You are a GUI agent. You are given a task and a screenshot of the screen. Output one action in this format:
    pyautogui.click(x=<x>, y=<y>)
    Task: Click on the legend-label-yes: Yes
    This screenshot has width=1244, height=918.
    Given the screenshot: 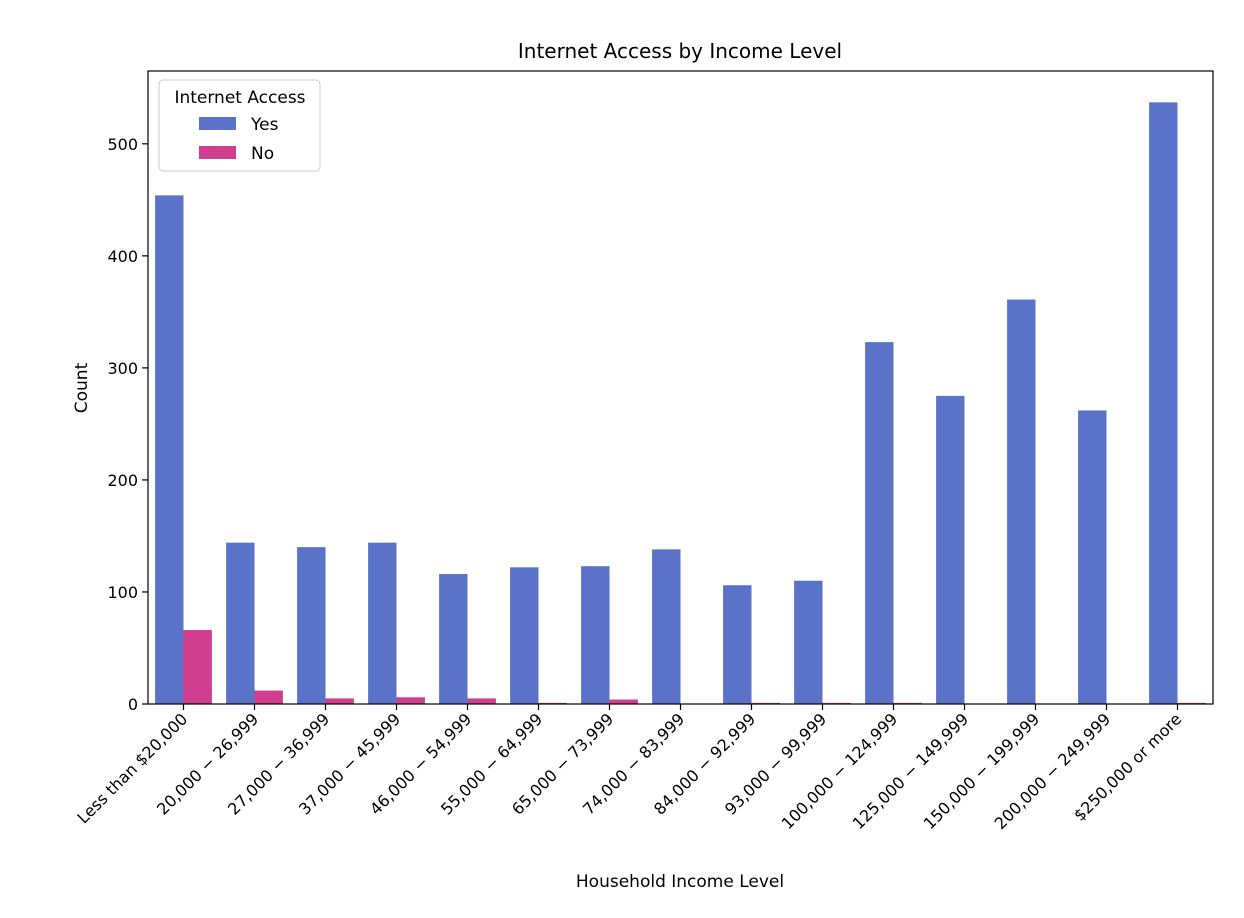 What is the action you would take?
    pyautogui.click(x=264, y=125)
    